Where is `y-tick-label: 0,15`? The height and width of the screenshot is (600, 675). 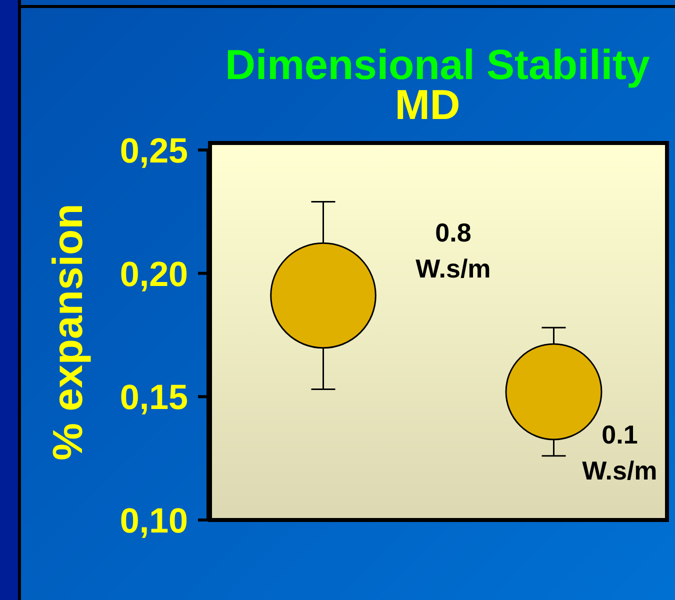 y-tick-label: 0,15 is located at coordinates (154, 398).